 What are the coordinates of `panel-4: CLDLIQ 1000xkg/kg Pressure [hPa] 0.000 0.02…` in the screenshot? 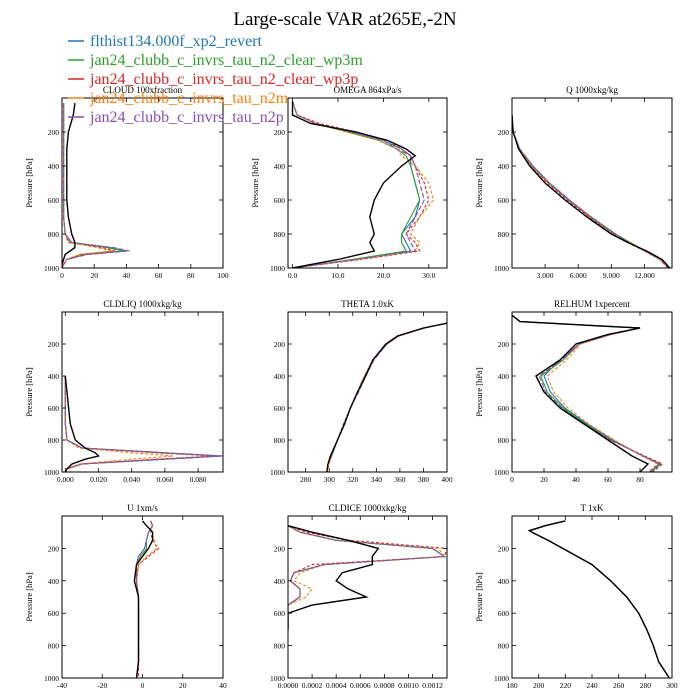 It's located at (124, 391).